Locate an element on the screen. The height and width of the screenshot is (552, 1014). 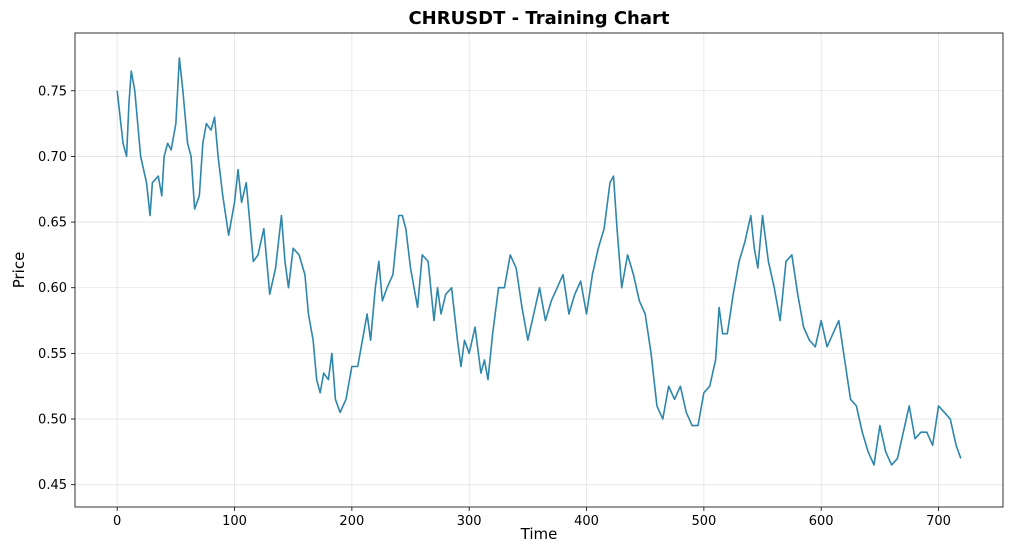
y-axis-label: Price is located at coordinates (19, 270).